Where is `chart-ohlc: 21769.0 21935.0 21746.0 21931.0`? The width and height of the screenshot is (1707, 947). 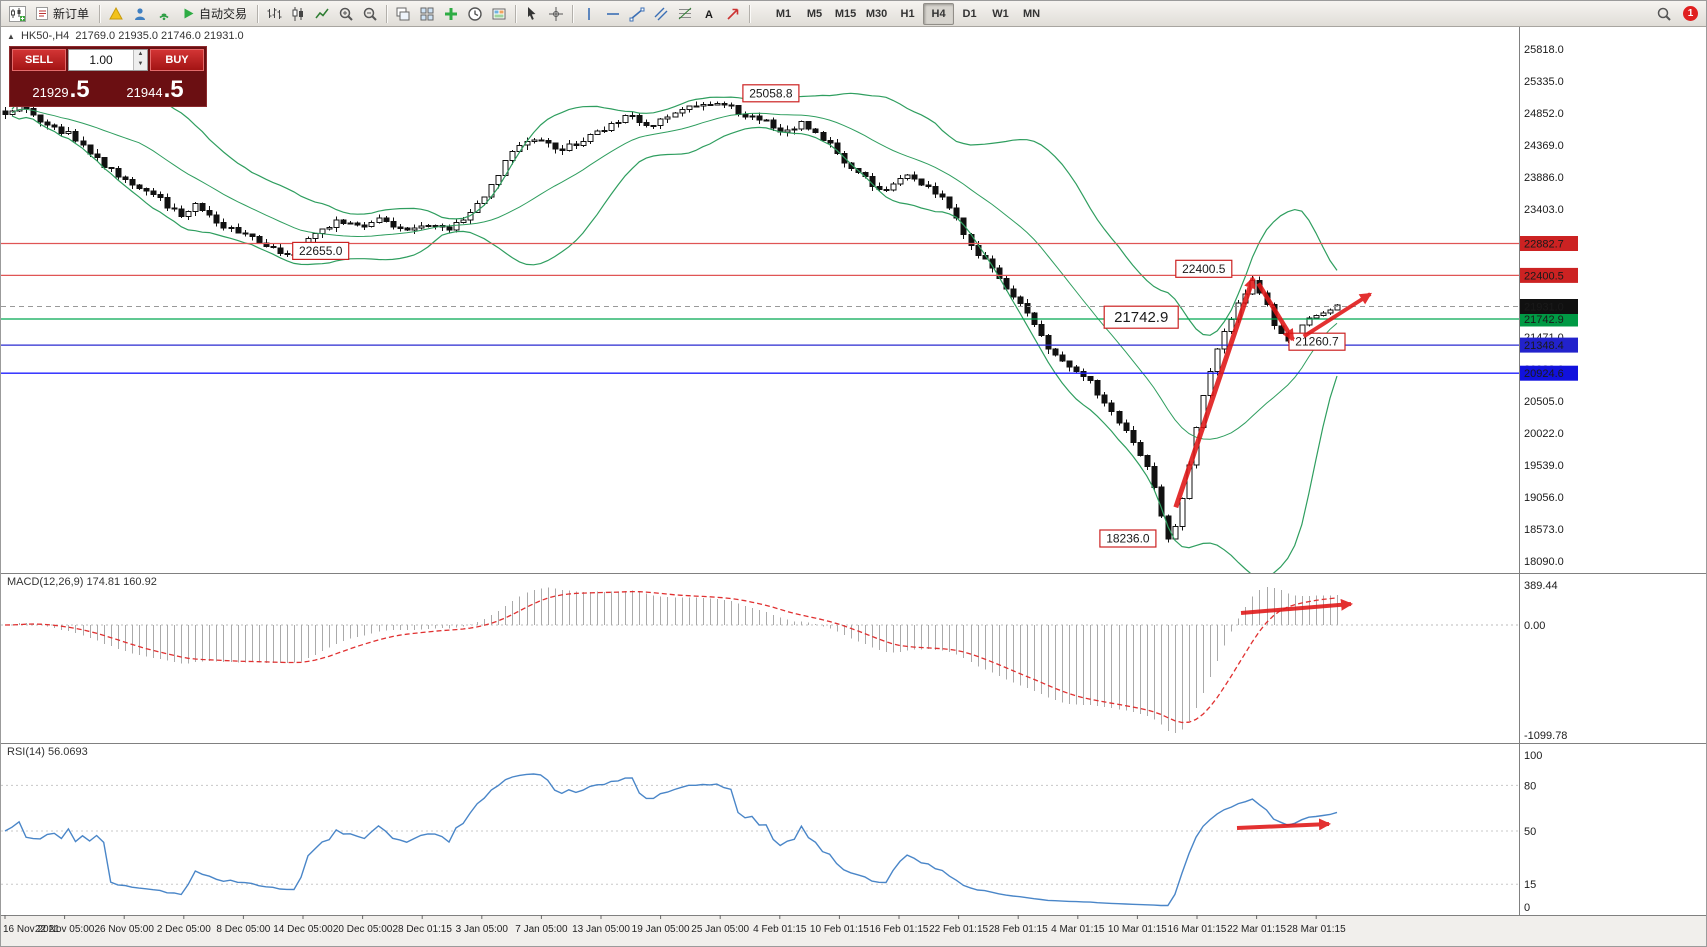 chart-ohlc: 21769.0 21935.0 21746.0 21931.0 is located at coordinates (159, 36).